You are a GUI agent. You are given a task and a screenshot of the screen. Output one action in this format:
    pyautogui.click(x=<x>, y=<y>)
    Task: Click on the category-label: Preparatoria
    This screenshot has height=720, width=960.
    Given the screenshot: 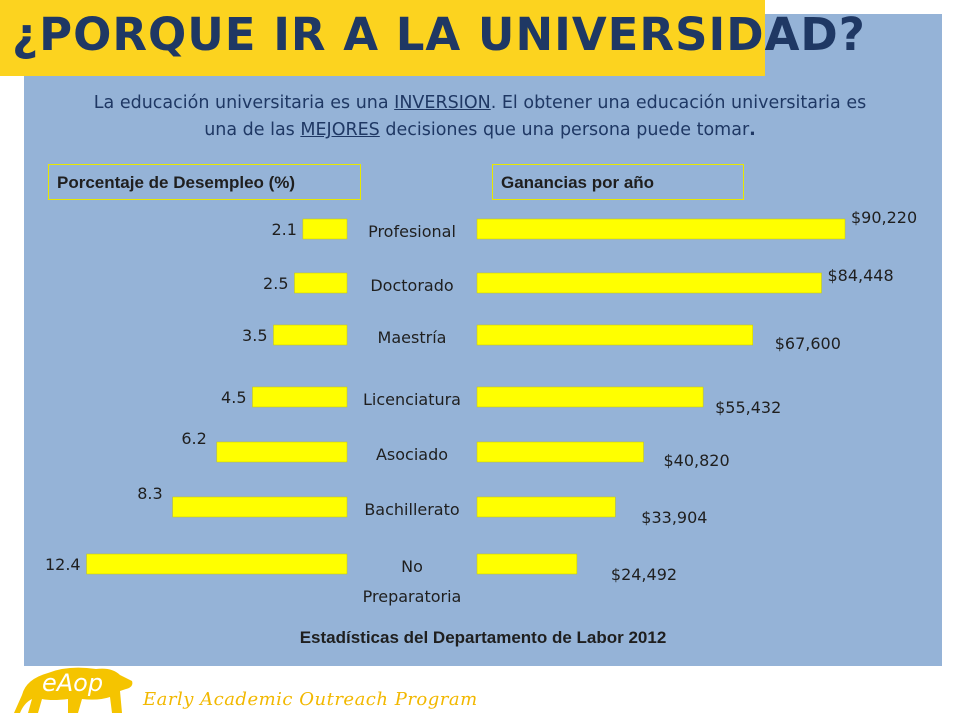 What is the action you would take?
    pyautogui.click(x=412, y=596)
    